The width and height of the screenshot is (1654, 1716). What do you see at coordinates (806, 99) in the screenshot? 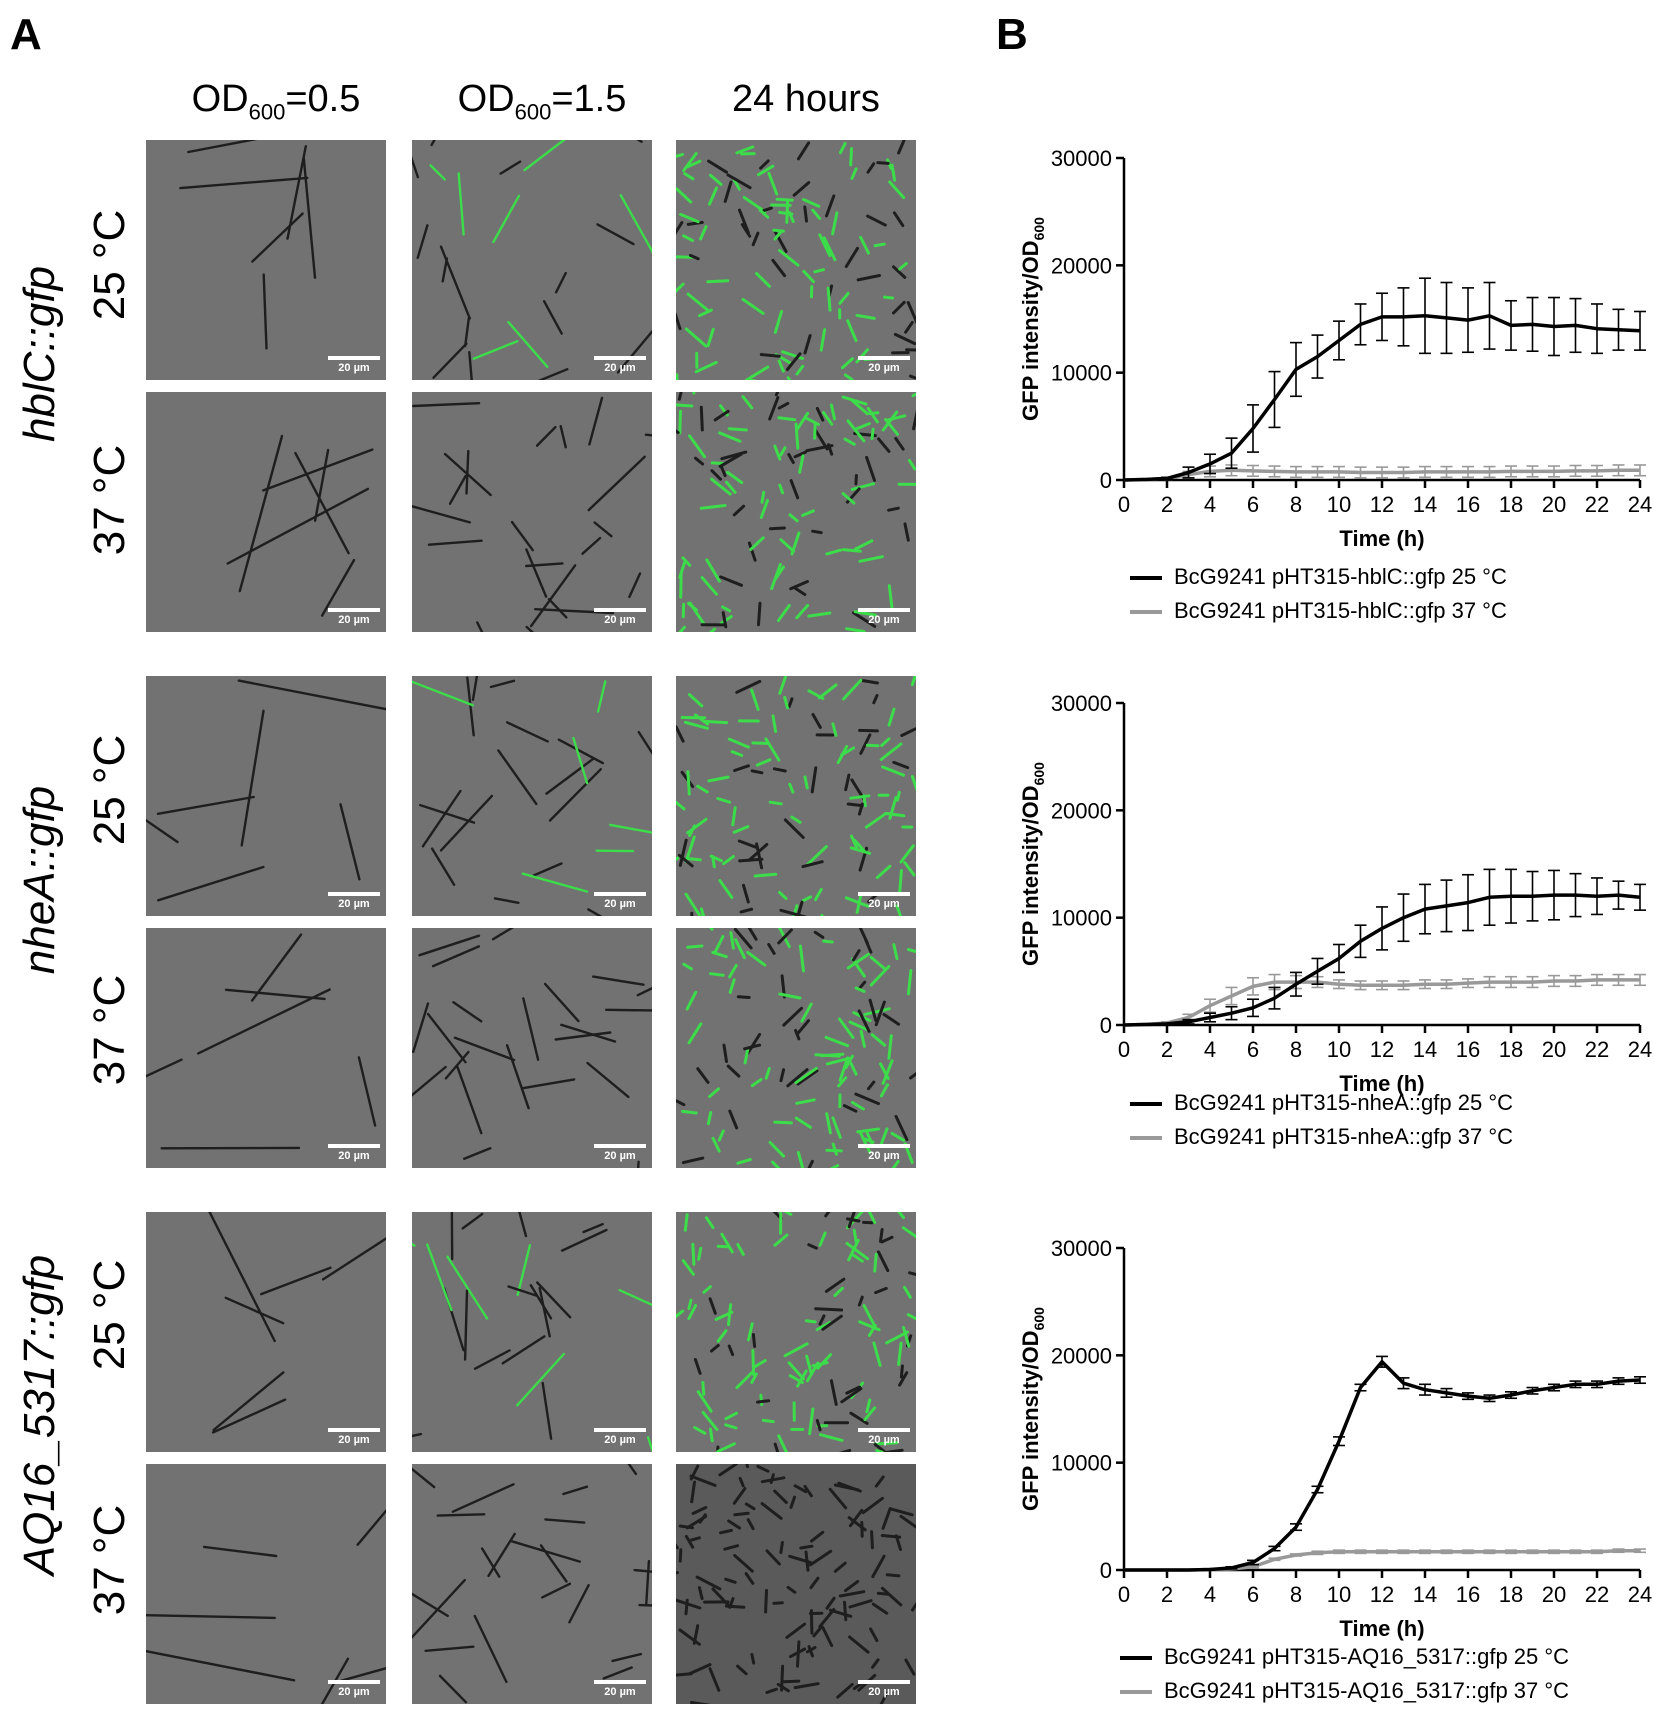
I see `column-header-24-hours: 24 hours` at bounding box center [806, 99].